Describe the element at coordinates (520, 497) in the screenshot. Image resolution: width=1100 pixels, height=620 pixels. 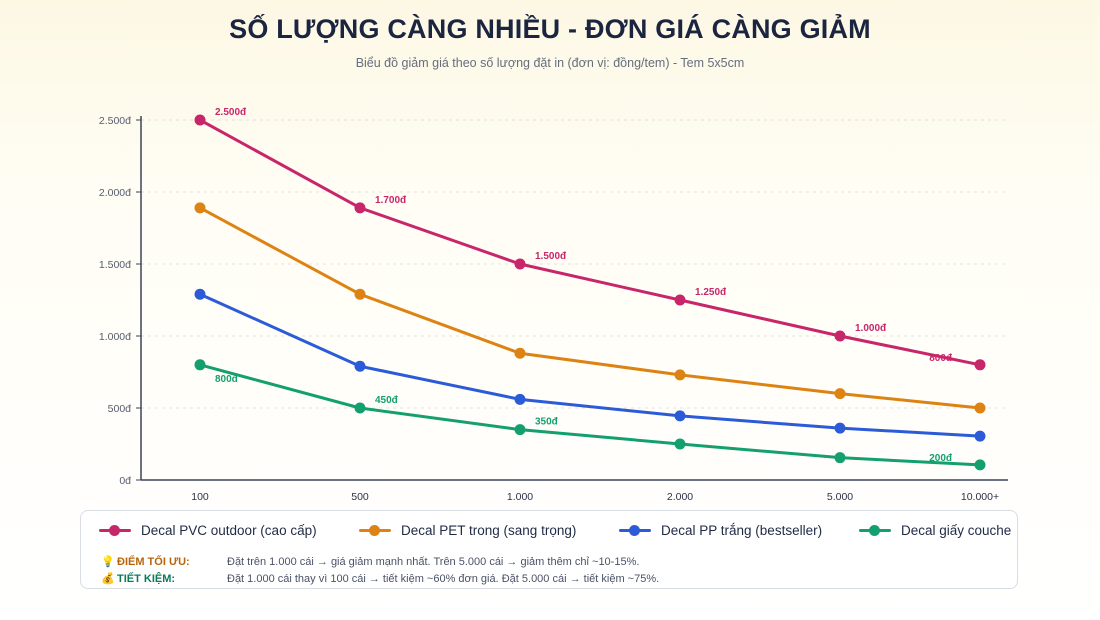
I see `x-tick-label: 1.000` at that location.